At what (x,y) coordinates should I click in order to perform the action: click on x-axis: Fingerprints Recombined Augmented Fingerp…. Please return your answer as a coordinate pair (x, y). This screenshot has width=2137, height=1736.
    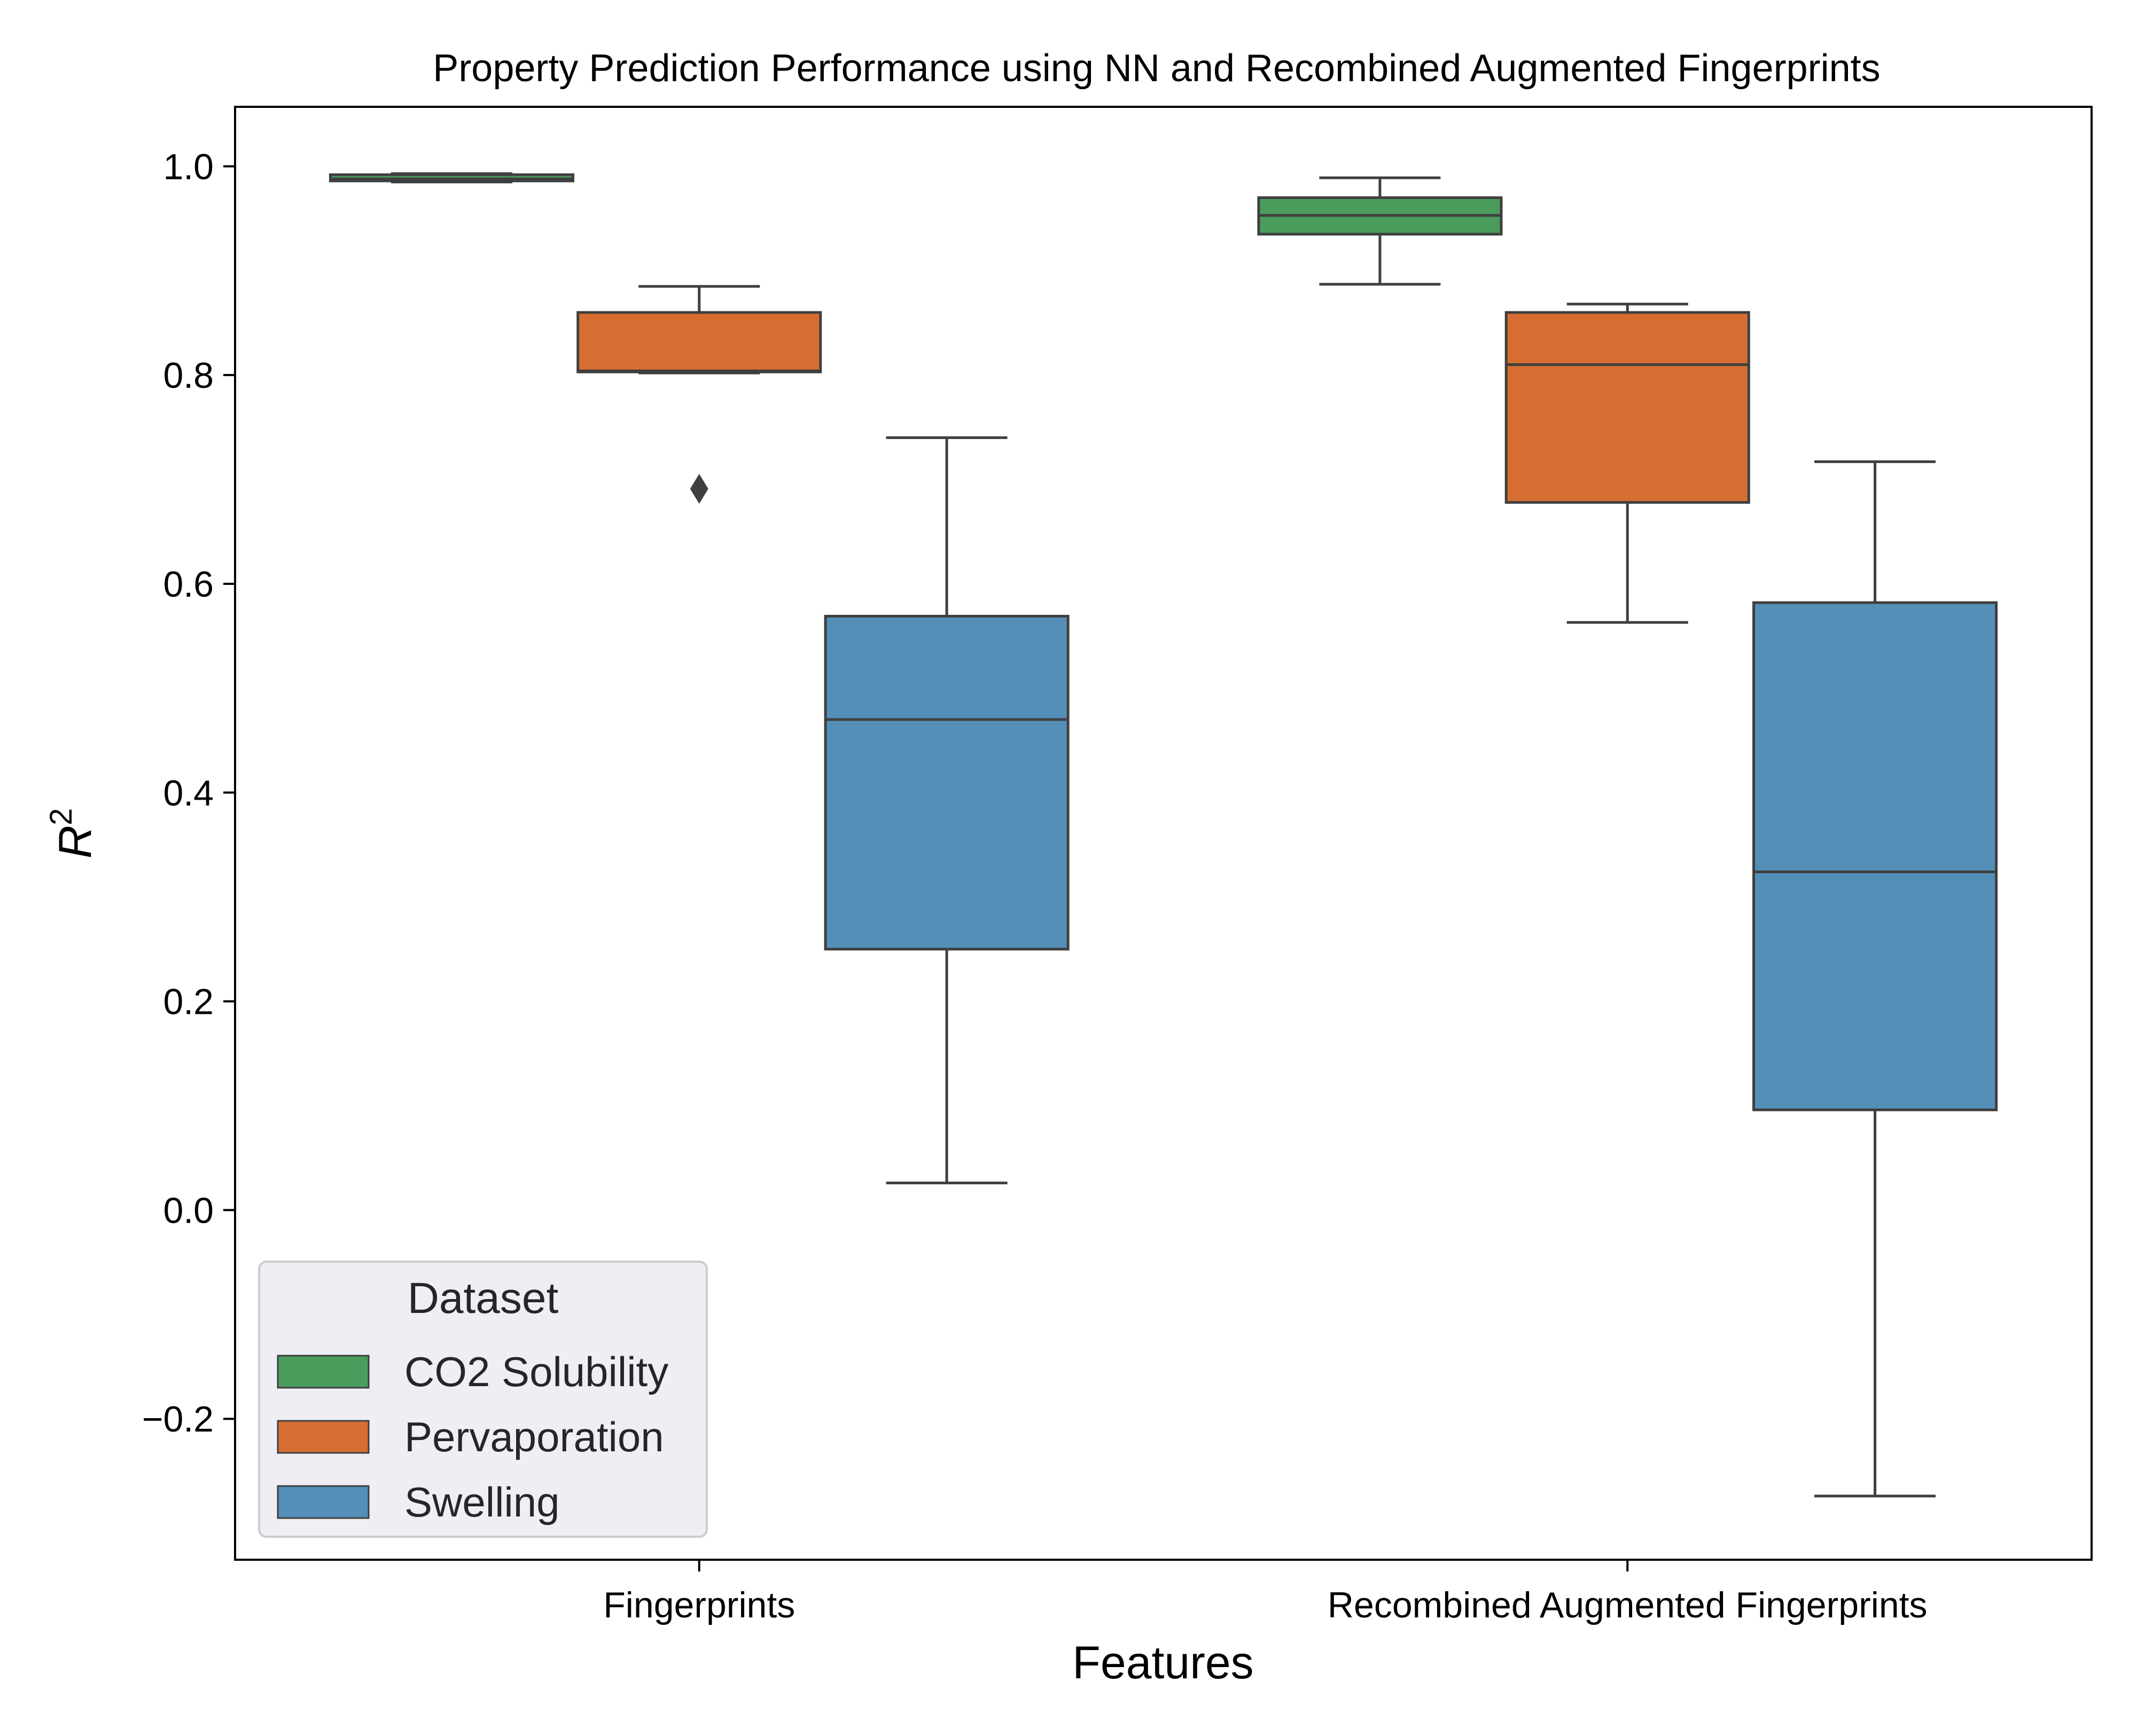
    Looking at the image, I should click on (1265, 1593).